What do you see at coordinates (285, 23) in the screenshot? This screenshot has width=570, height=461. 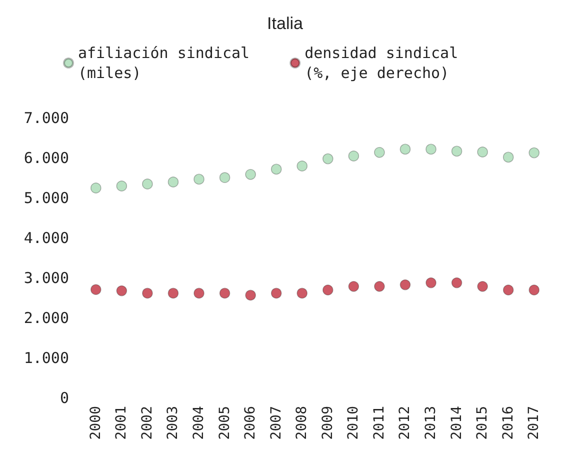 I see `chart-title: Italia` at bounding box center [285, 23].